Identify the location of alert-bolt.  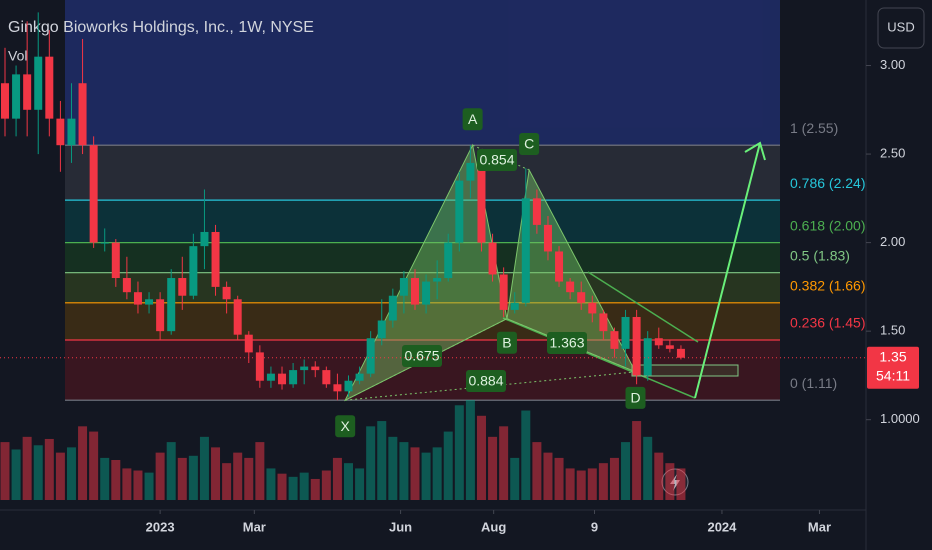
(675, 482).